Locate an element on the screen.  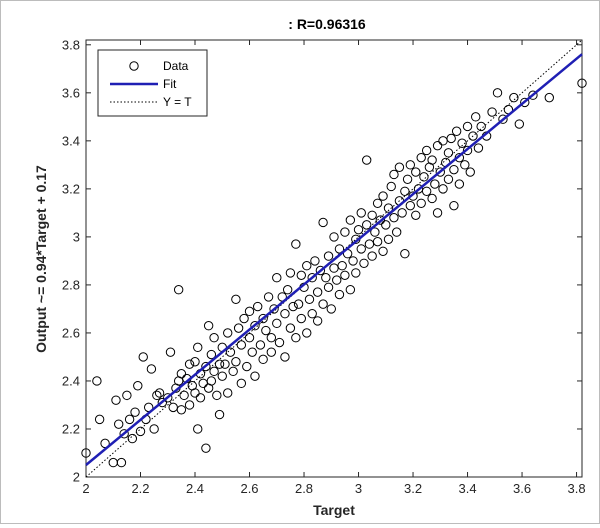
legend: Data Fit Y = T is located at coordinates (152, 83).